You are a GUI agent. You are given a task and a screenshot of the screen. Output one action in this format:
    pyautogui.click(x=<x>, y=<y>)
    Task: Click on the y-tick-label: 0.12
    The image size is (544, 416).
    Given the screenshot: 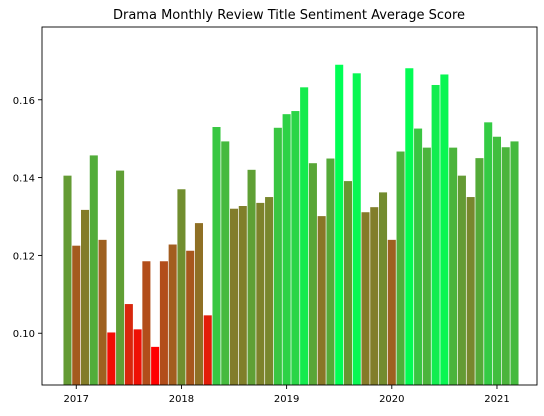 What is the action you would take?
    pyautogui.click(x=24, y=256)
    